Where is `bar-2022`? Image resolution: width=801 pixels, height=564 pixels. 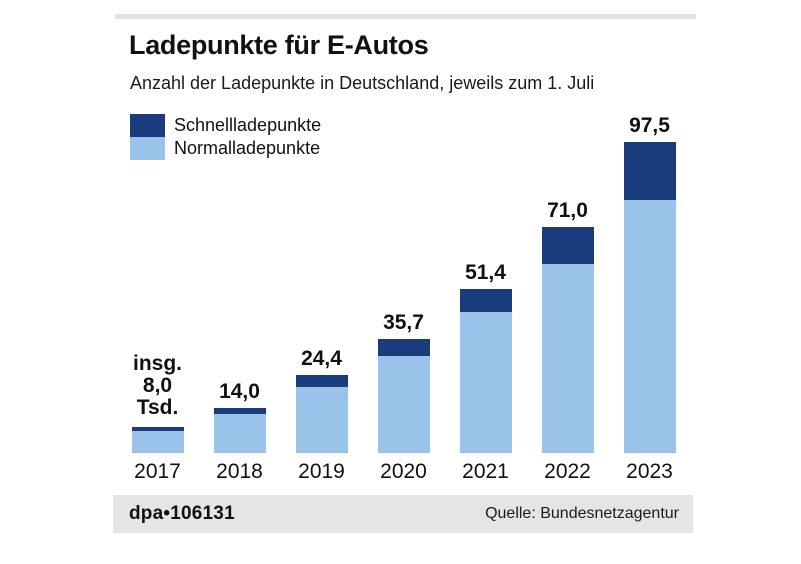
bar-2022 is located at coordinates (567, 340).